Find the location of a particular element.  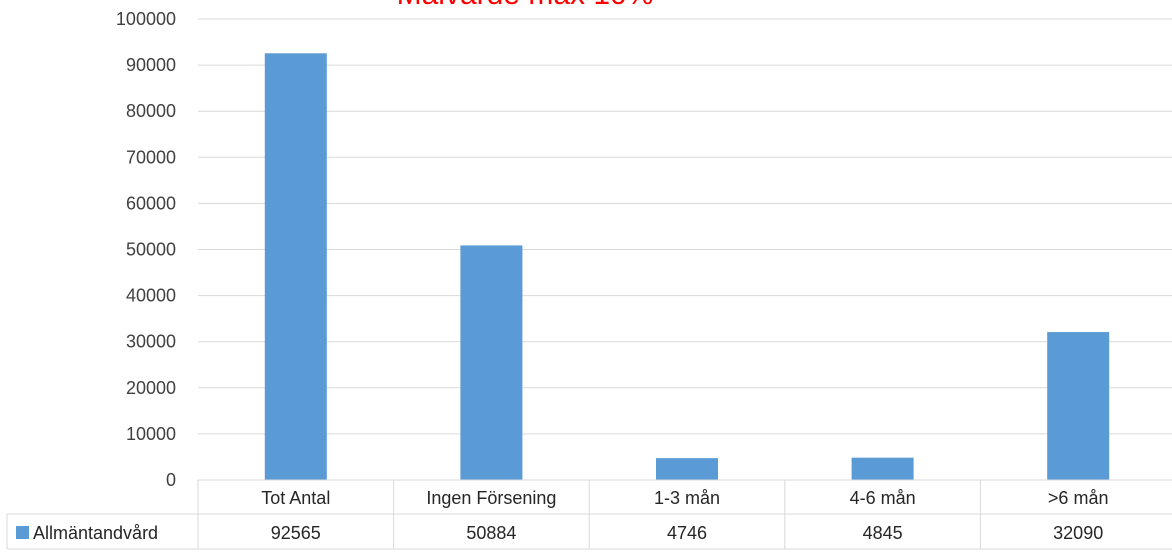

y-tick-label: 90000 is located at coordinates (151, 65).